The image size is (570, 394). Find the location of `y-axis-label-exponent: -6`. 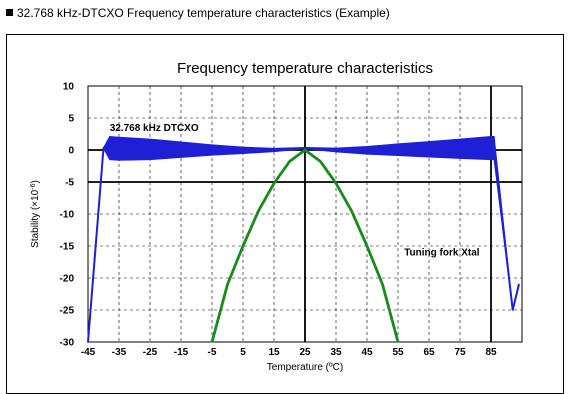

y-axis-label-exponent: -6 is located at coordinates (33, 186).